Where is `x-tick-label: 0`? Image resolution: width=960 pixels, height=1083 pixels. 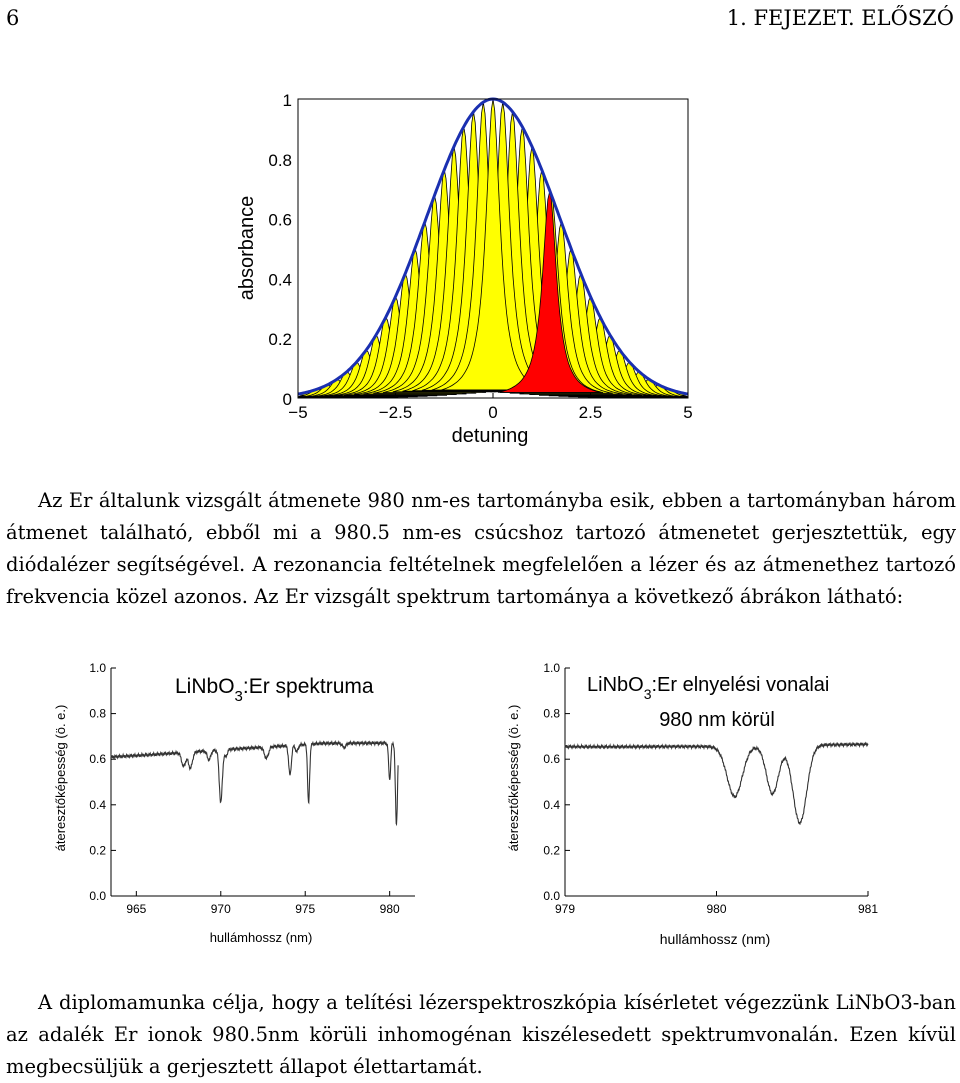 x-tick-label: 0 is located at coordinates (492, 412).